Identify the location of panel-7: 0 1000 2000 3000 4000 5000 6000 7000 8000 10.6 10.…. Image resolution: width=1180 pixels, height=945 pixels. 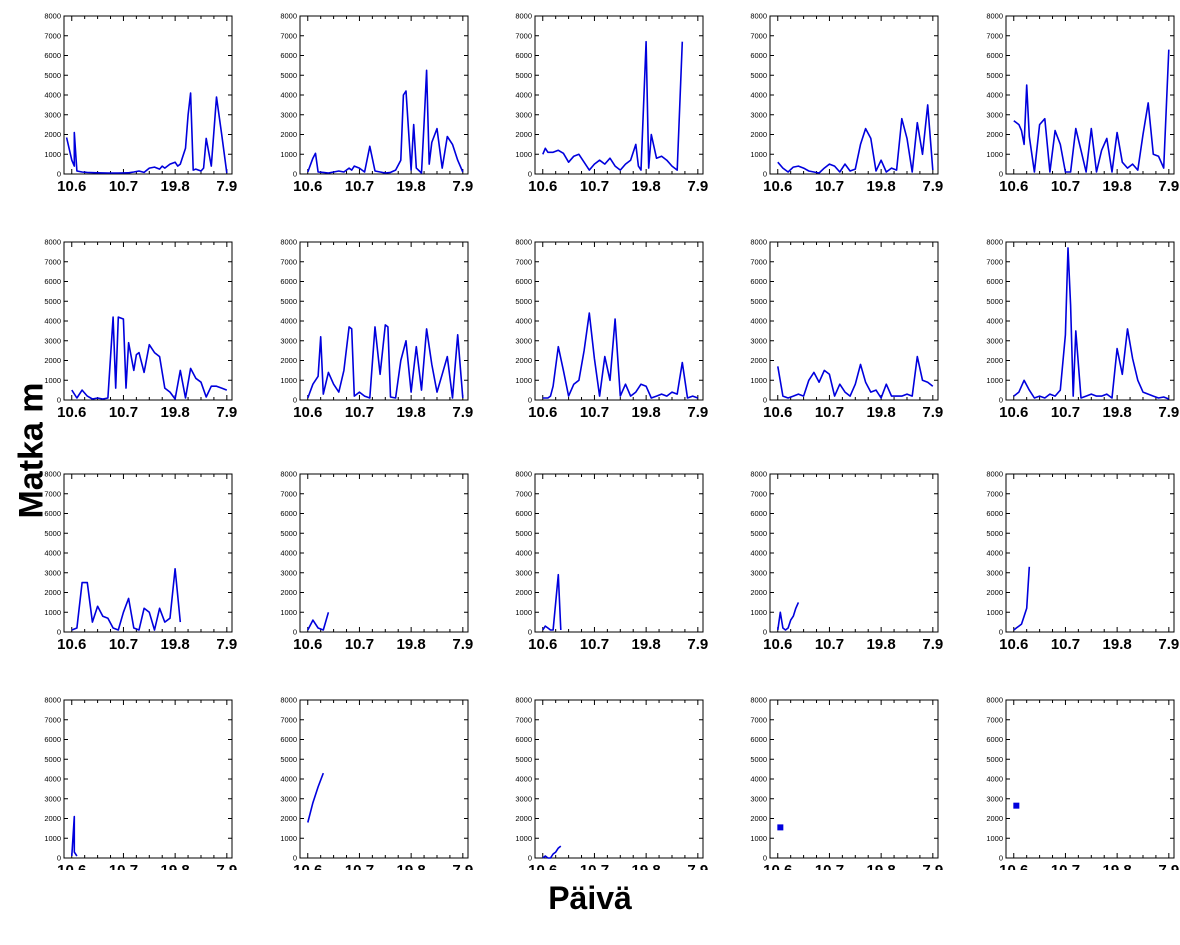
(376, 330).